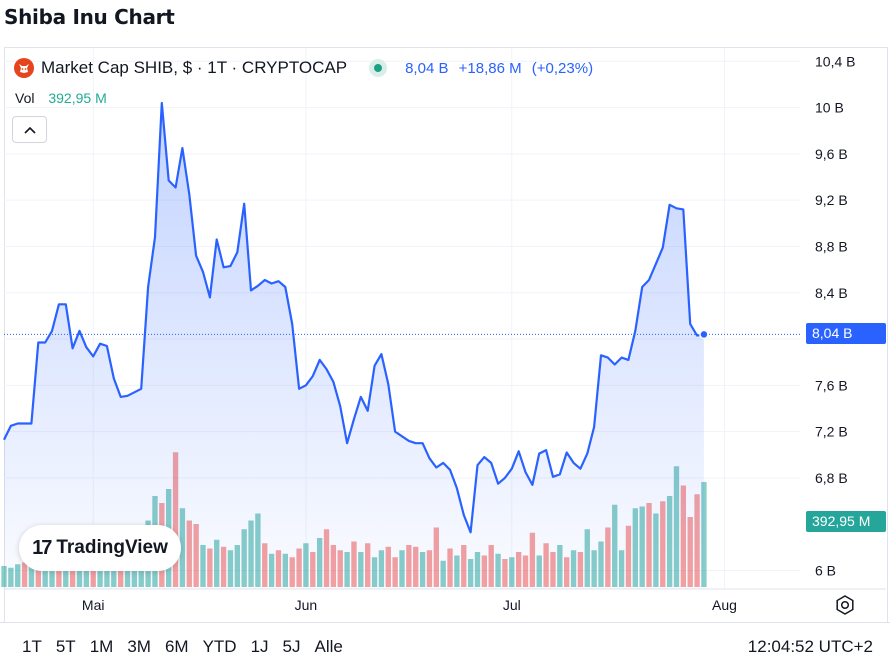 The width and height of the screenshot is (890, 668). Describe the element at coordinates (825, 571) in the screenshot. I see `y-tick-label: 6 B` at that location.